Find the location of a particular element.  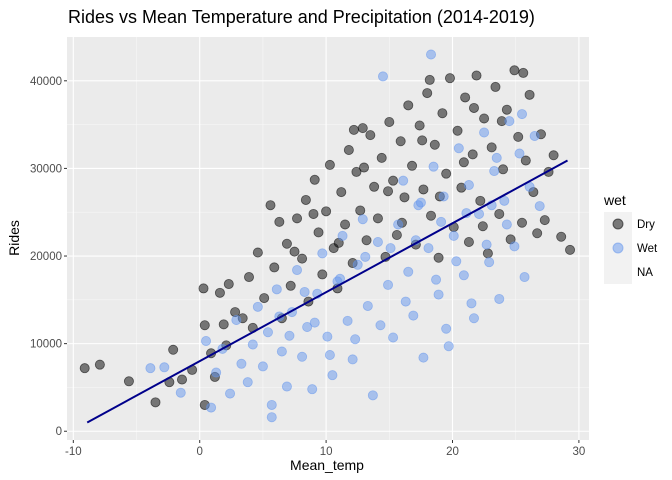

x-axis-ticks: -10 0 10 20 30 is located at coordinates (325, 449).